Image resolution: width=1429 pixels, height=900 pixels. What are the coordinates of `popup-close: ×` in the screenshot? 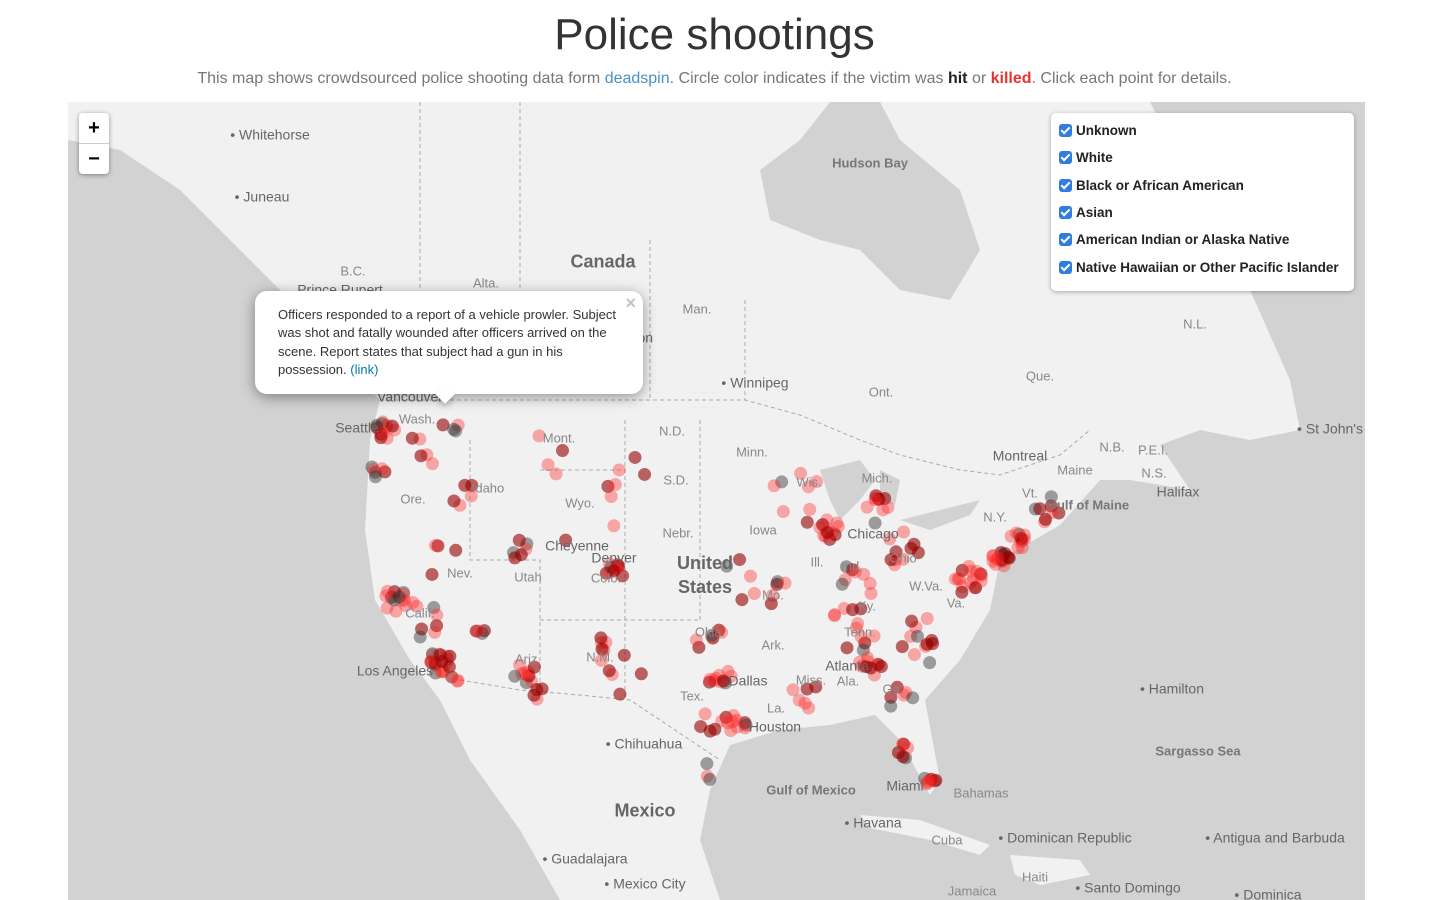 It's located at (630, 303).